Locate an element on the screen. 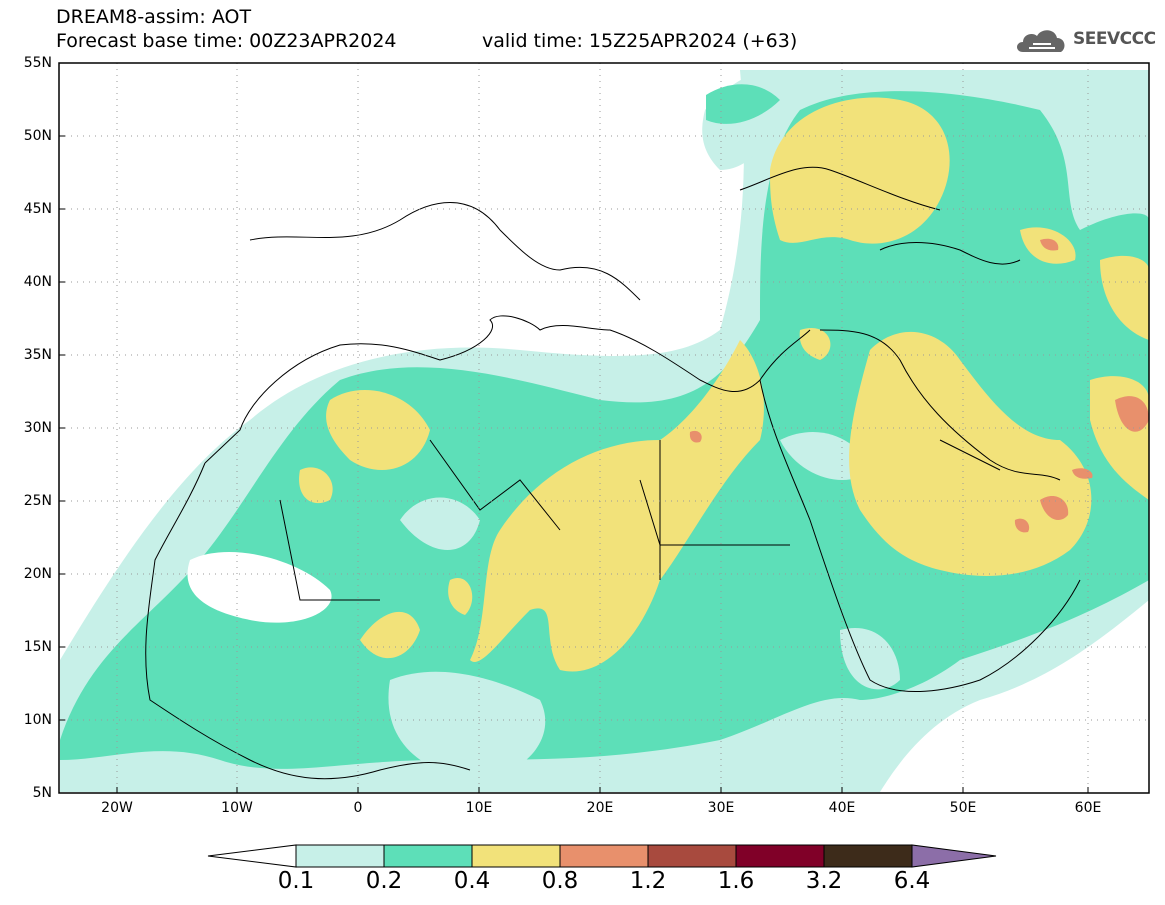 This screenshot has height=905, width=1165. valid-time: valid time: 15Z25APR2024 (+63) is located at coordinates (640, 41).